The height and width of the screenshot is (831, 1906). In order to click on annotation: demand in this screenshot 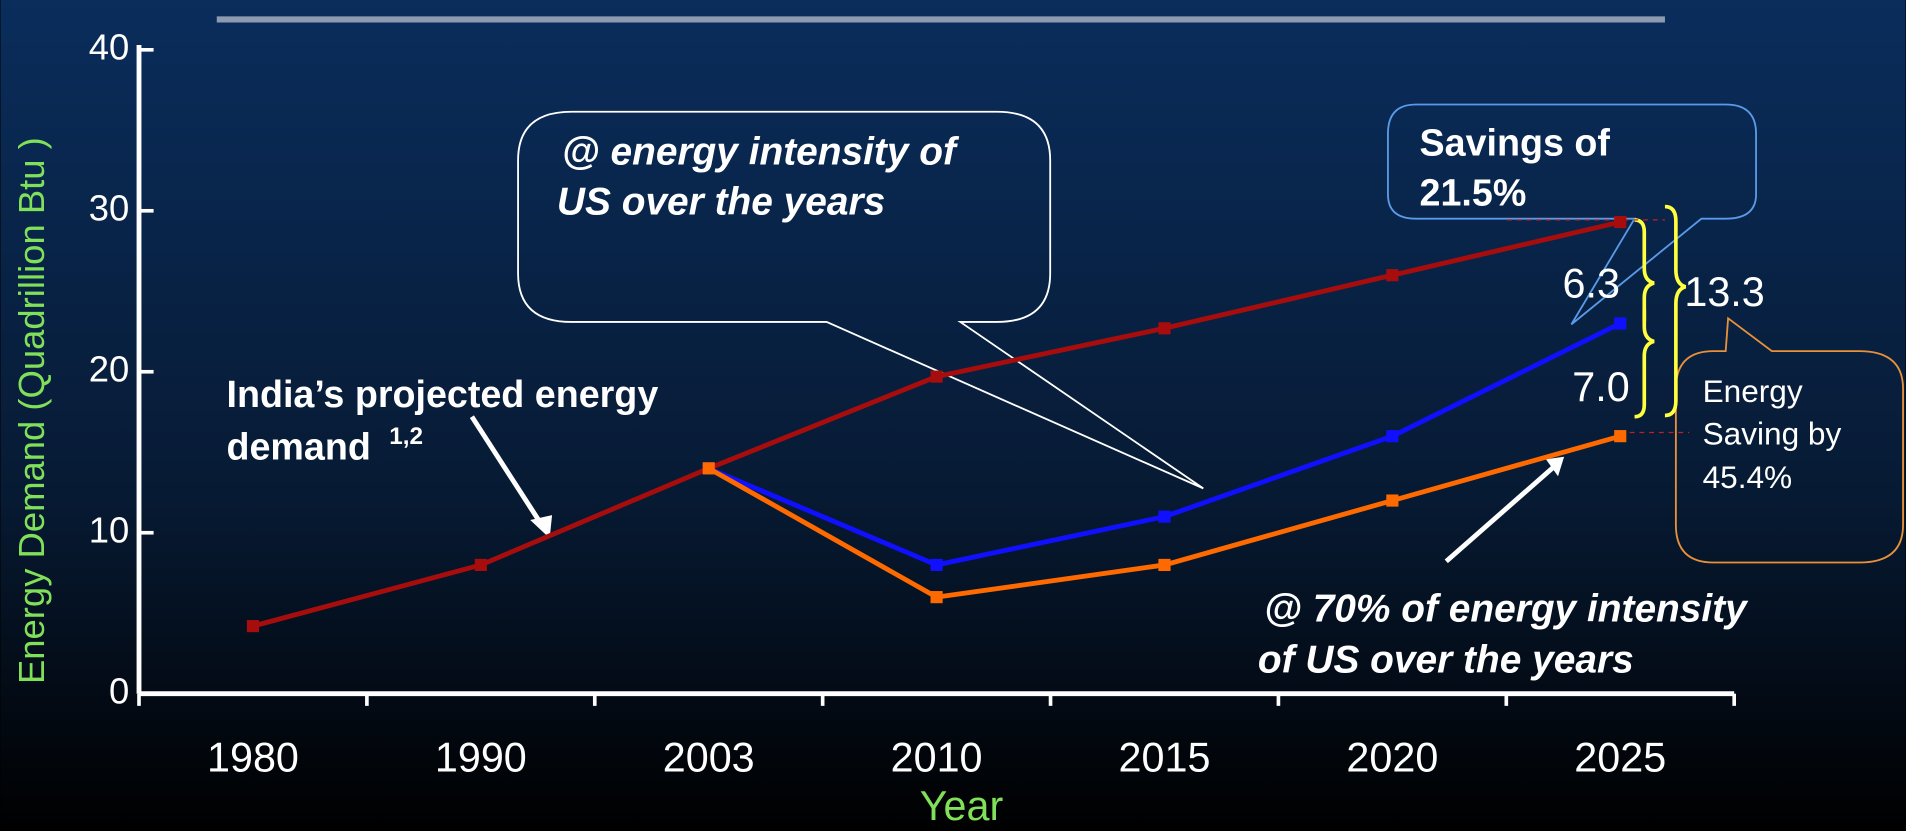, I will do `click(298, 446)`.